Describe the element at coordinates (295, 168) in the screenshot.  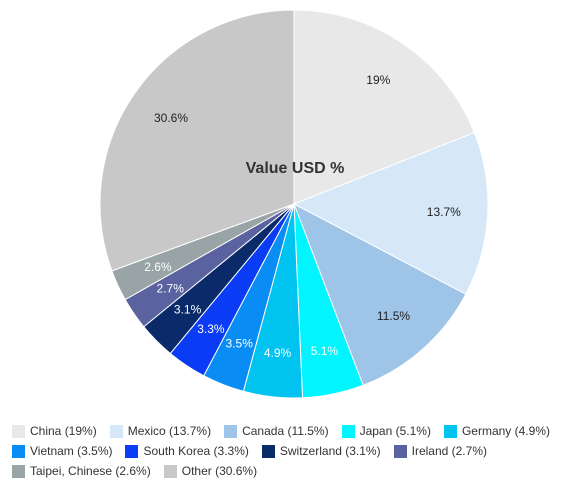
I see `chart-title: Value USD %` at that location.